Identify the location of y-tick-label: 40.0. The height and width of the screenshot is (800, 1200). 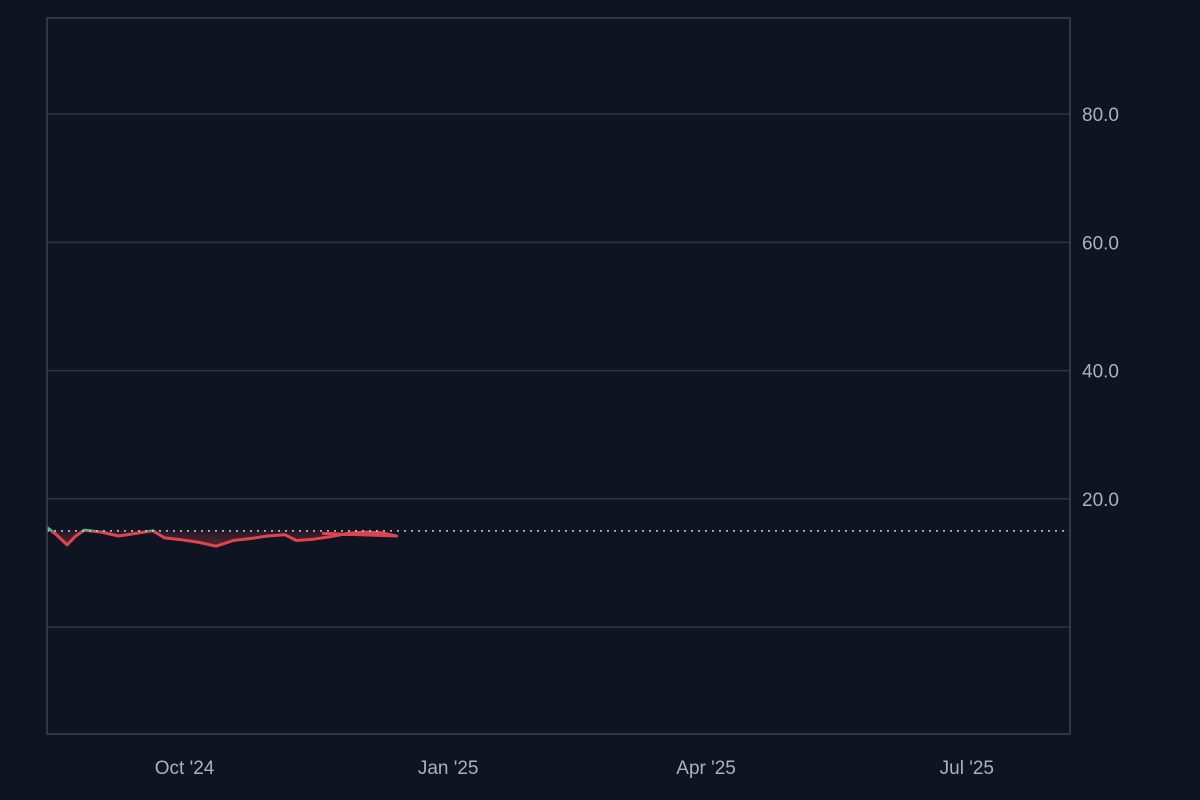
(1100, 372).